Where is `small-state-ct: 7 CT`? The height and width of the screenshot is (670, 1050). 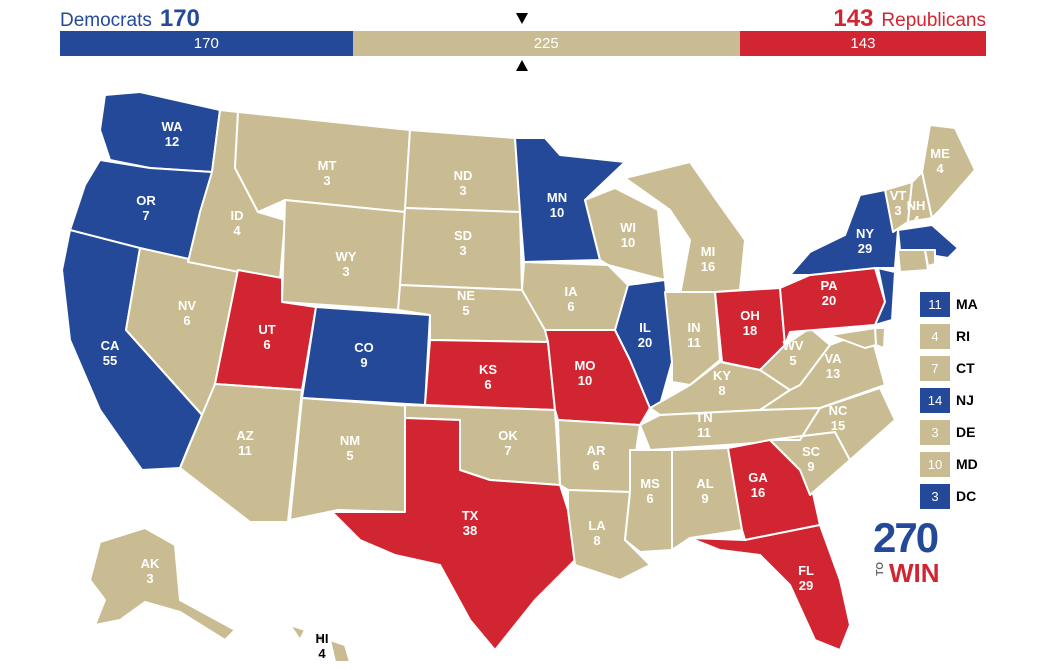
small-state-ct: 7 CT is located at coordinates (949, 368).